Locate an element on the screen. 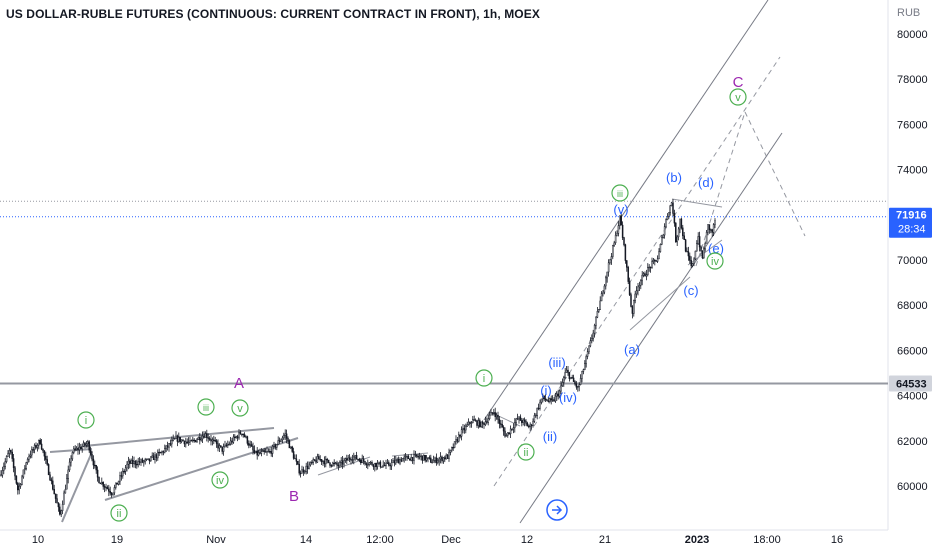 The width and height of the screenshot is (932, 550). wave-label: (b) is located at coordinates (674, 177).